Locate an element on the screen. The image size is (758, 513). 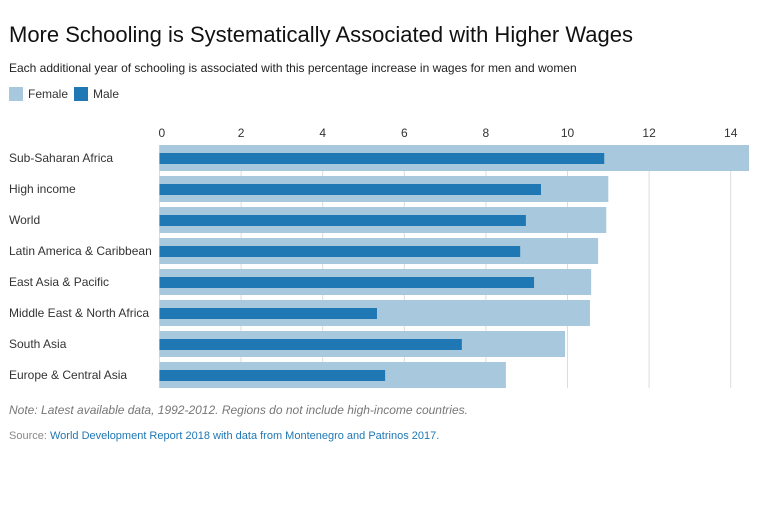
x-tick-label: 6 is located at coordinates (404, 133).